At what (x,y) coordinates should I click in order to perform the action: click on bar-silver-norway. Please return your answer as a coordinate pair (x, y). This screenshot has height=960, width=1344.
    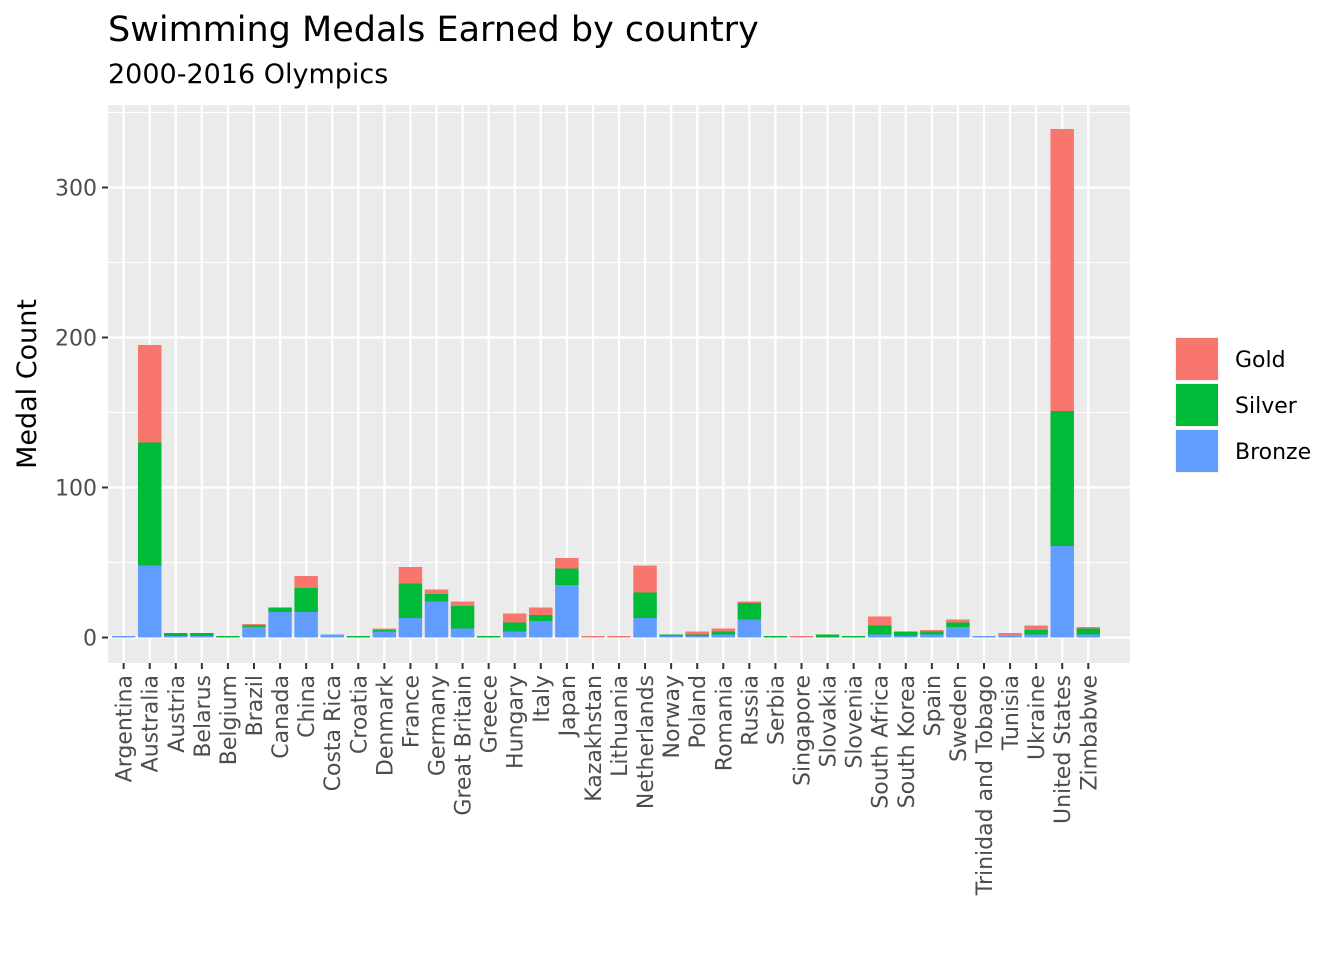
    Looking at the image, I should click on (670, 636).